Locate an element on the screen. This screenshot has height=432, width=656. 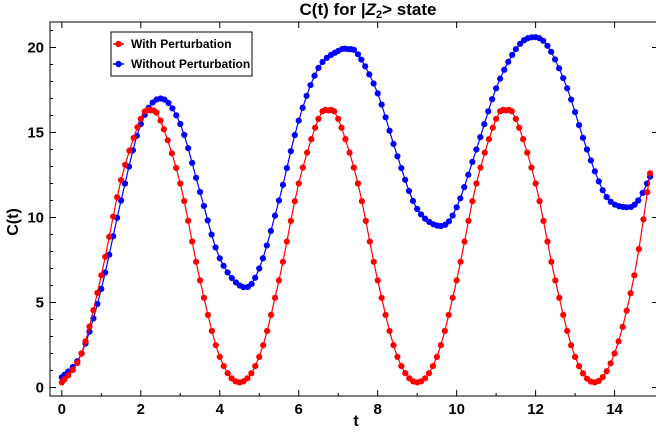
legend-label-without: Without Perturbation is located at coordinates (190, 64).